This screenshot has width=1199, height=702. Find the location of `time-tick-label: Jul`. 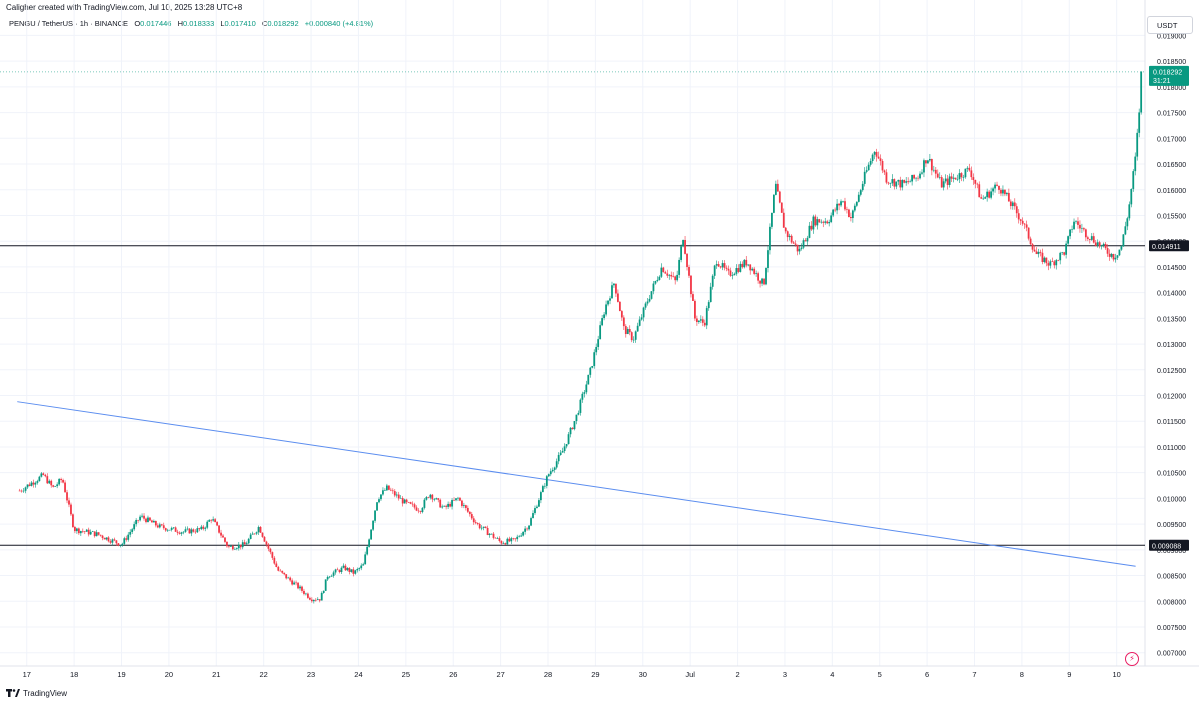

time-tick-label: Jul is located at coordinates (690, 674).